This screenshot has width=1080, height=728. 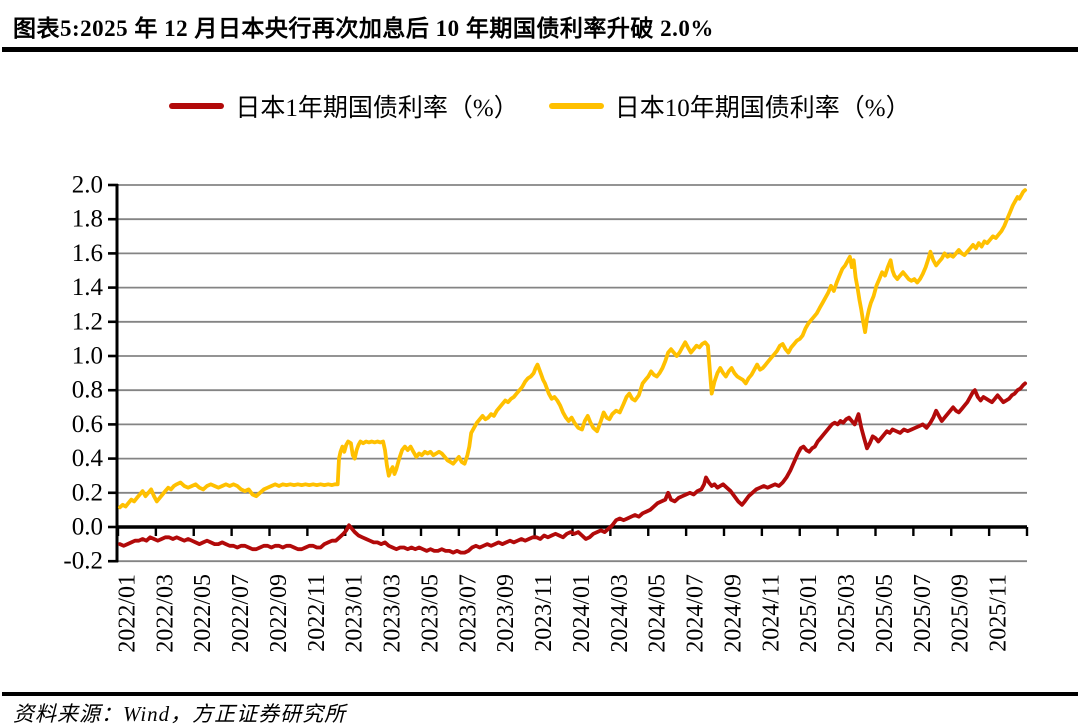 I want to click on x-axis-label: 2025/07, so click(x=923, y=613).